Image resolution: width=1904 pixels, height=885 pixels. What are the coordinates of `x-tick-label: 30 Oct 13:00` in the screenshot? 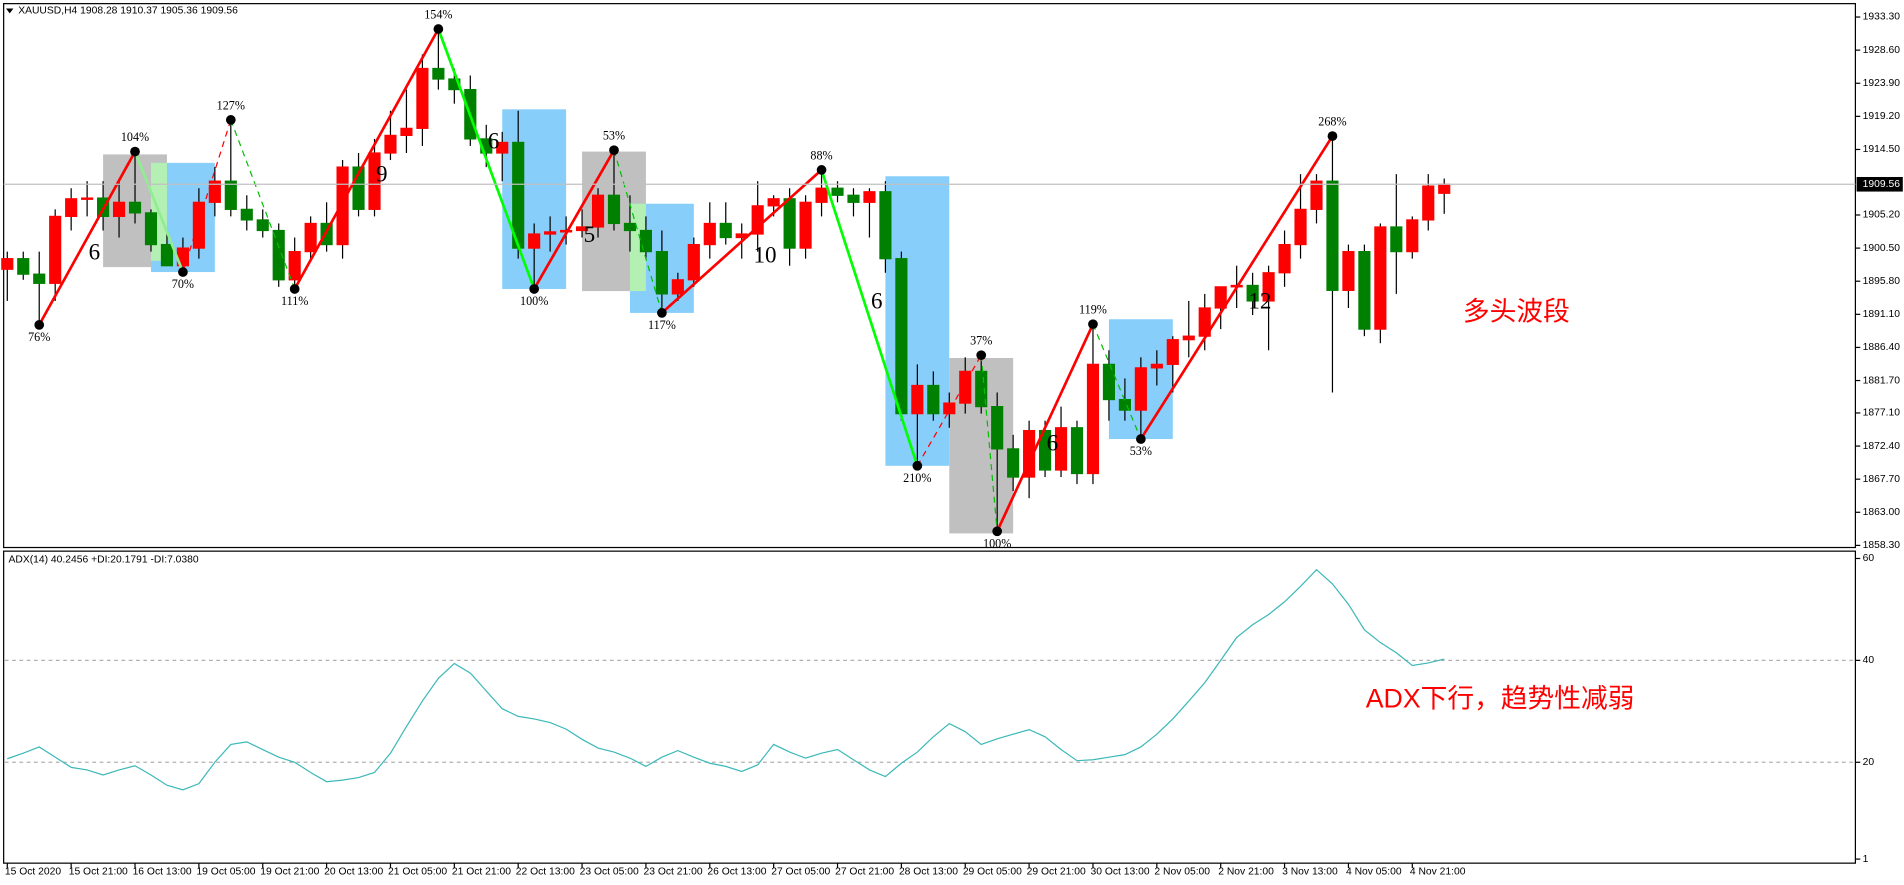 It's located at (1120, 871).